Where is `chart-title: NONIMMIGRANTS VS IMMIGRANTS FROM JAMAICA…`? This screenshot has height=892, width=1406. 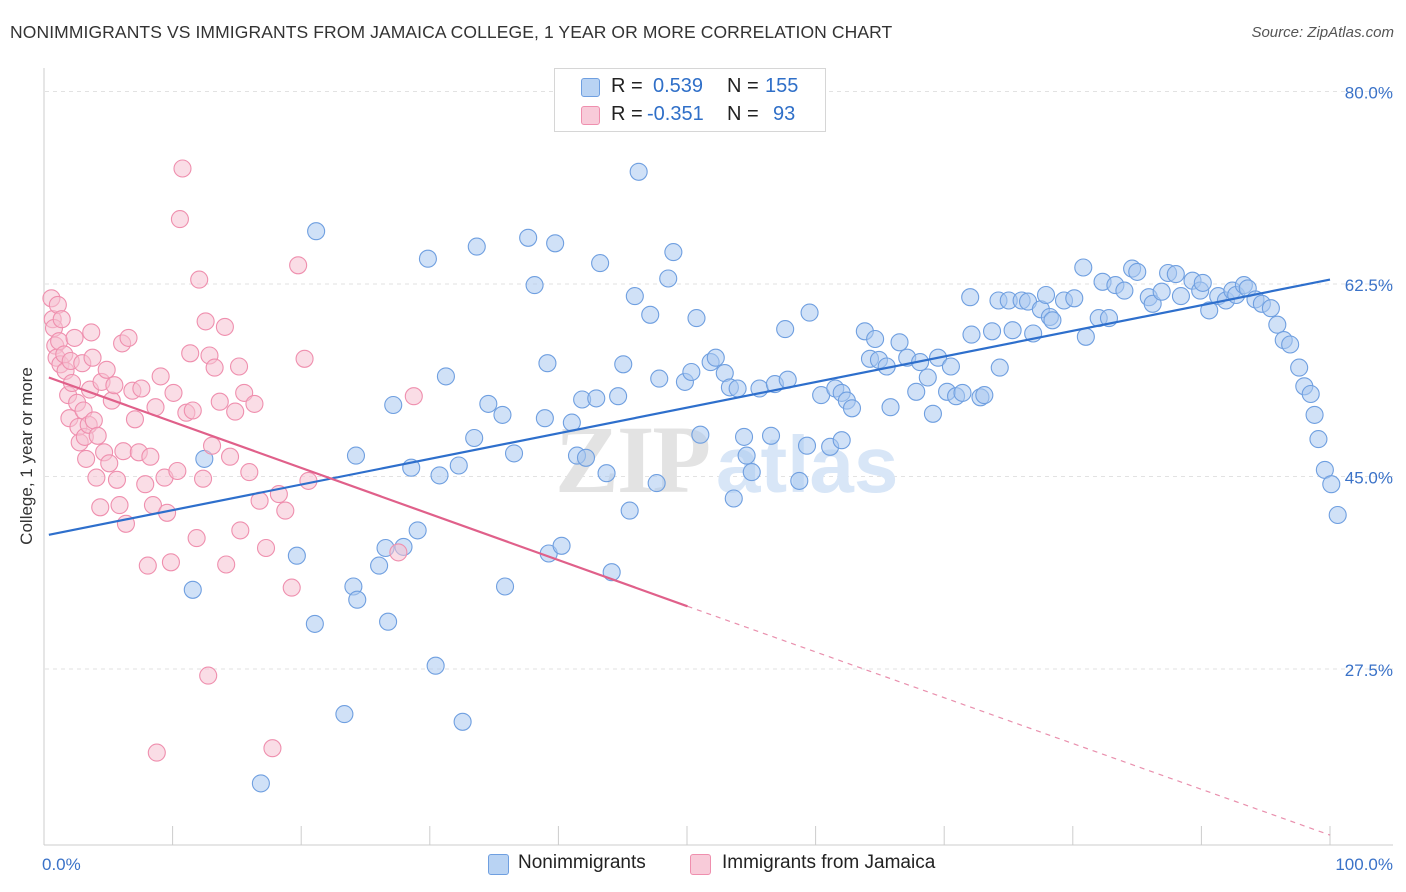 chart-title: NONIMMIGRANTS VS IMMIGRANTS FROM JAMAICA… is located at coordinates (451, 32).